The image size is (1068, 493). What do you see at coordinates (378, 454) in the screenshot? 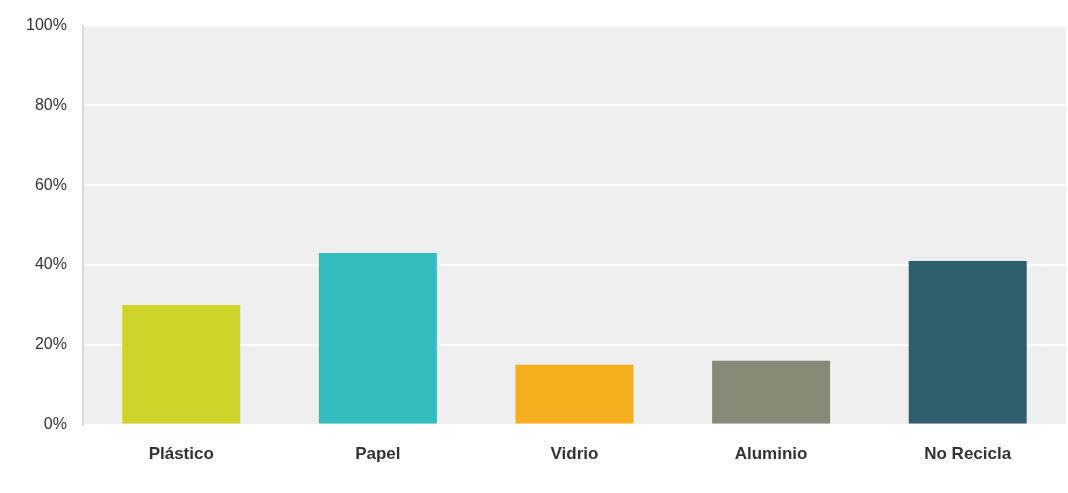
I see `x-tick-label: Papel` at bounding box center [378, 454].